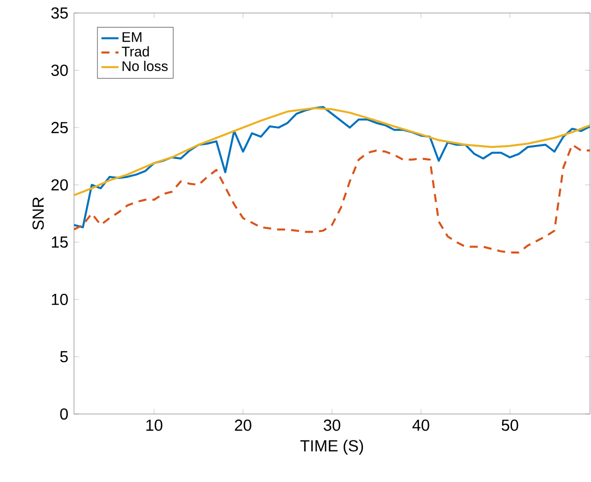 This screenshot has width=591, height=482. I want to click on legend-label: No loss, so click(145, 66).